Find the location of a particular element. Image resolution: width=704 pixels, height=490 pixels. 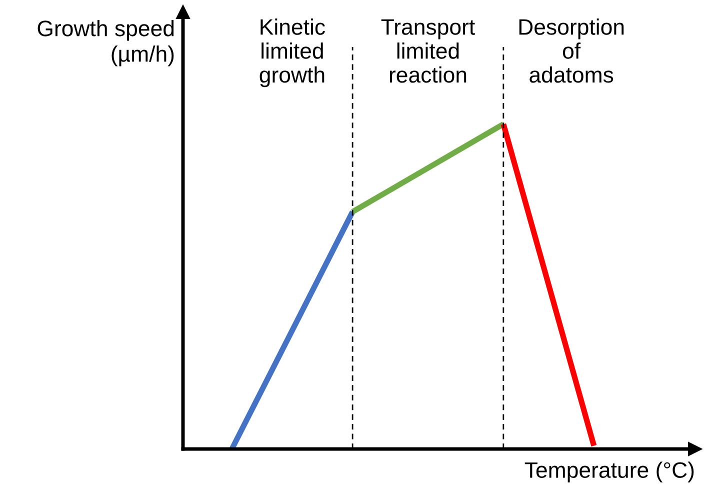

x-axis-title: Temperature (°C) is located at coordinates (609, 472).